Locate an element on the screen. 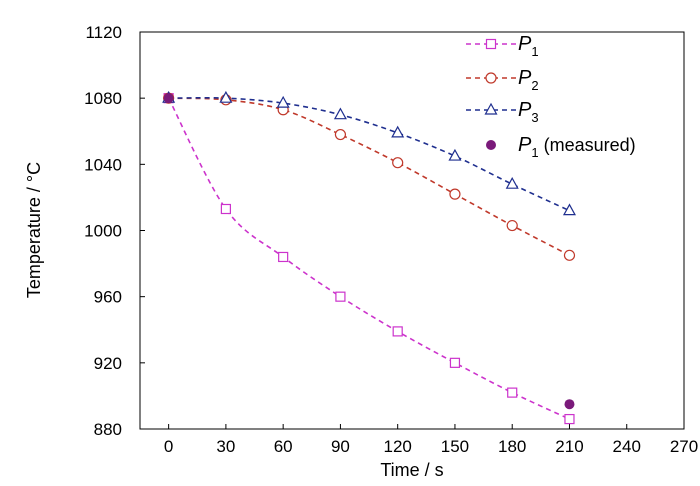  x-tick-label: 180 is located at coordinates (512, 446).